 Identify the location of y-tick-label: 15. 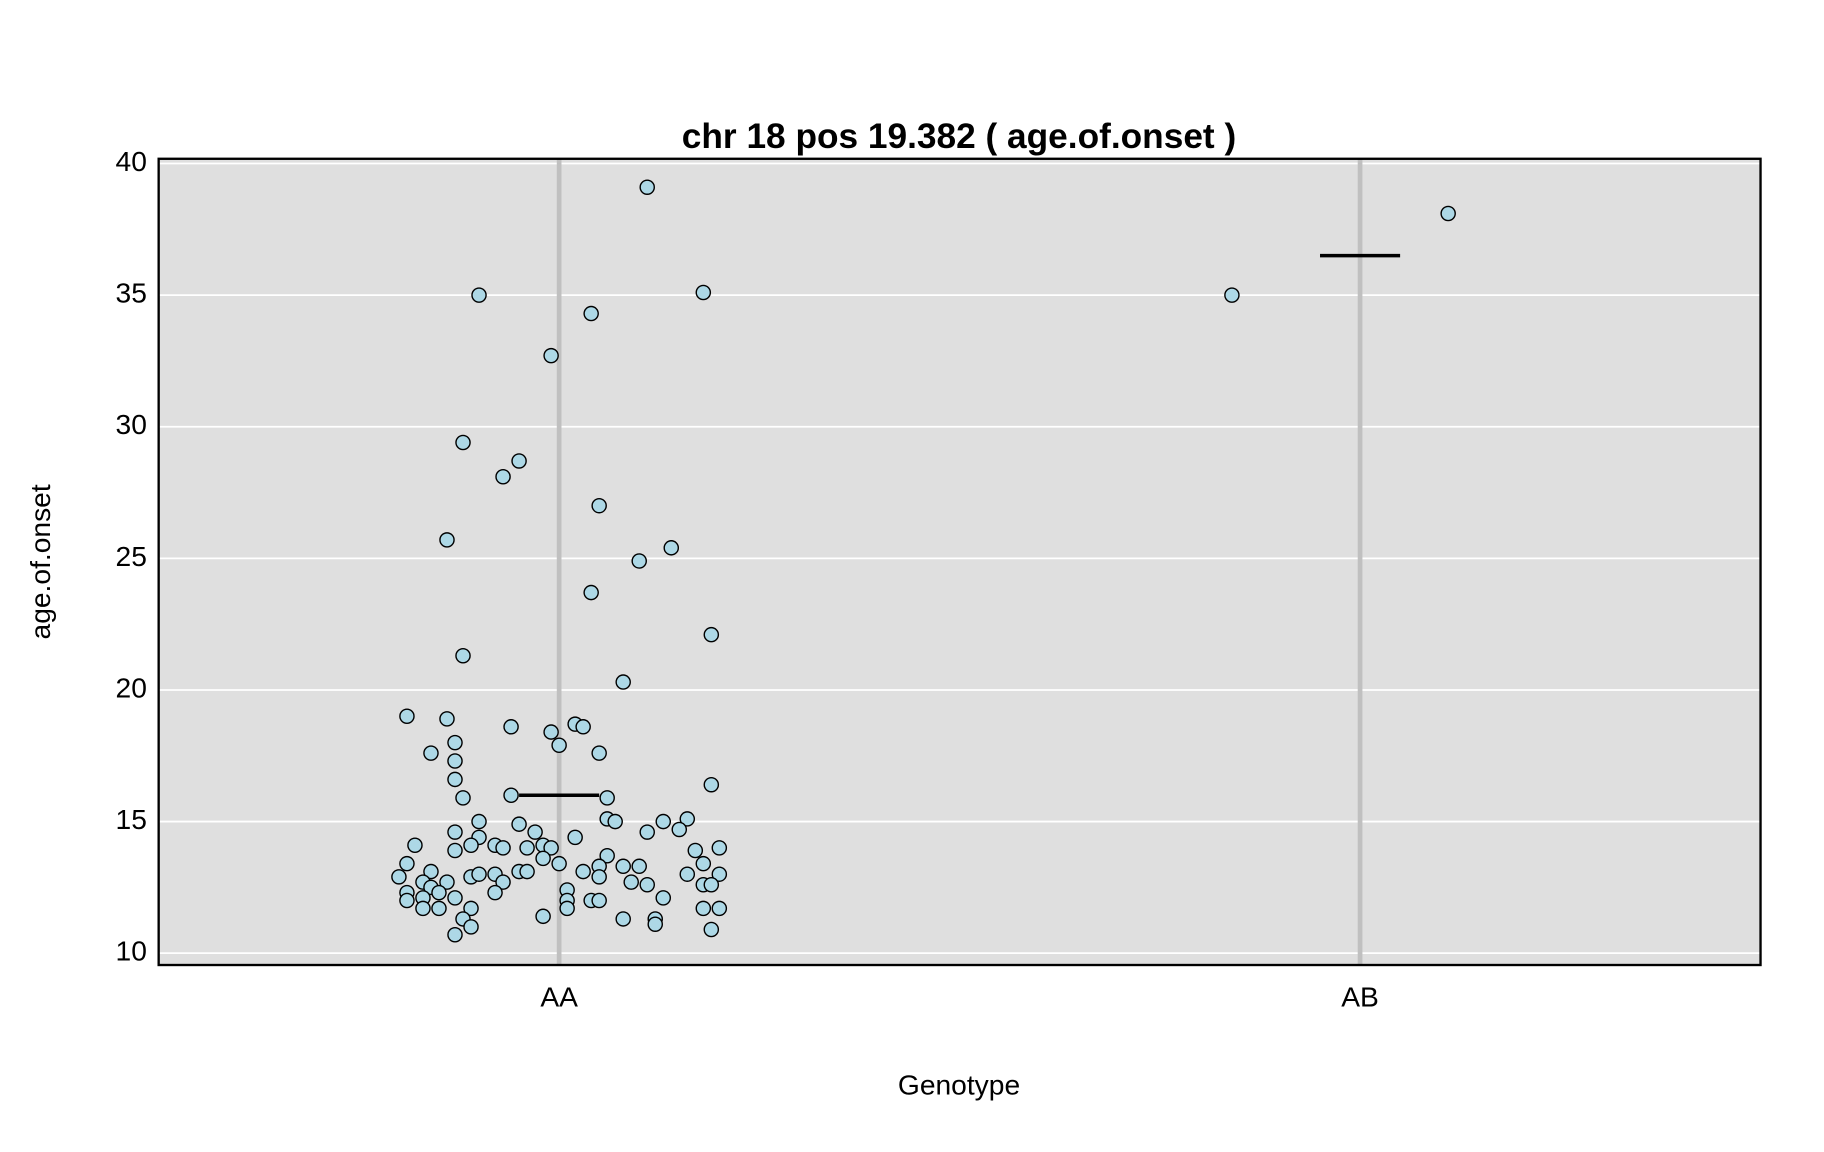
(131, 819).